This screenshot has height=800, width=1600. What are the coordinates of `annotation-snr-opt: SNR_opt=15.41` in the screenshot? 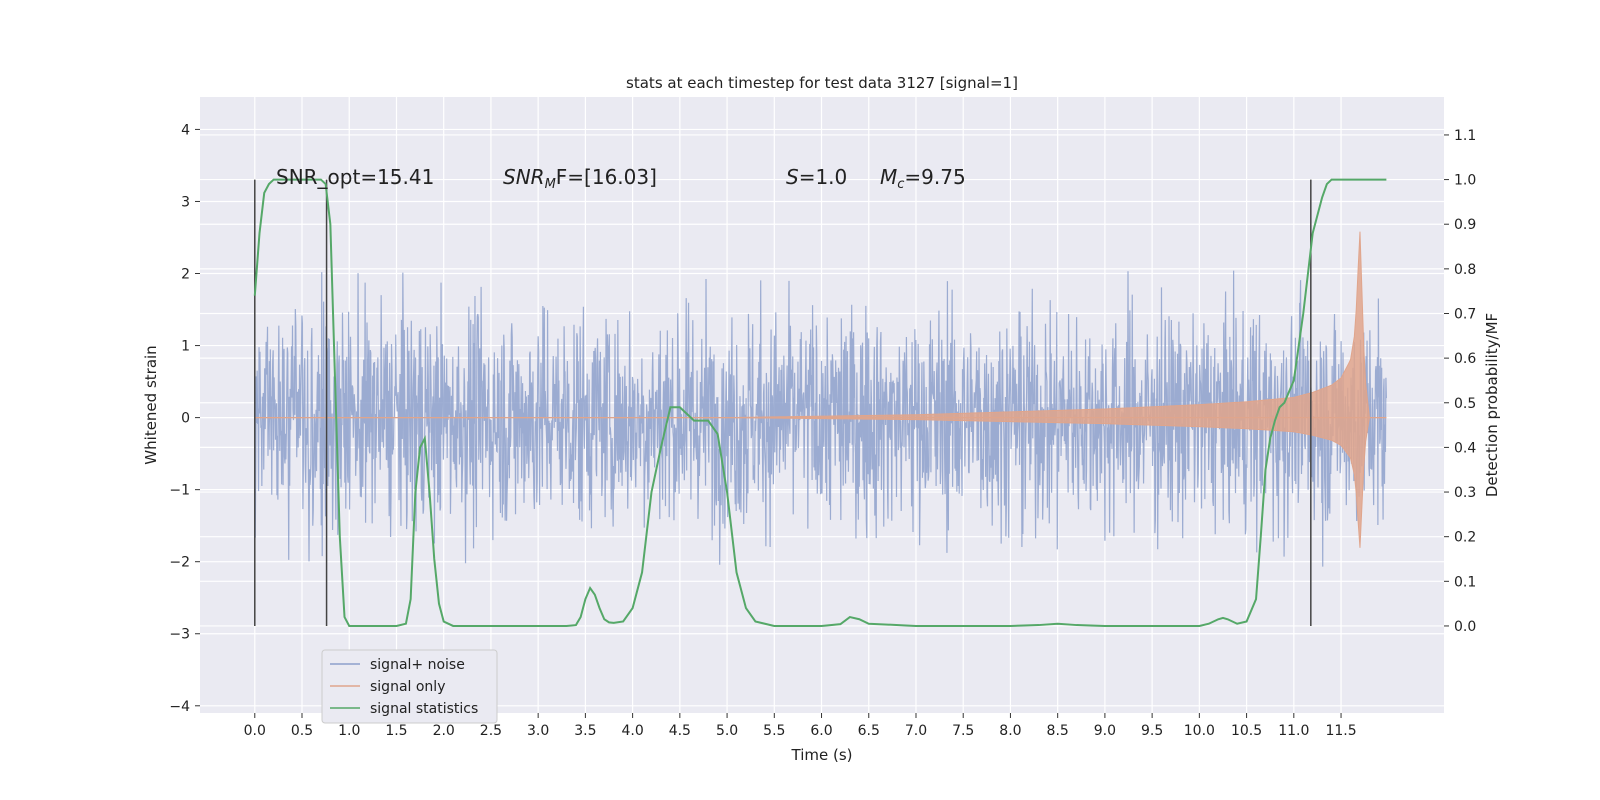 It's located at (355, 177).